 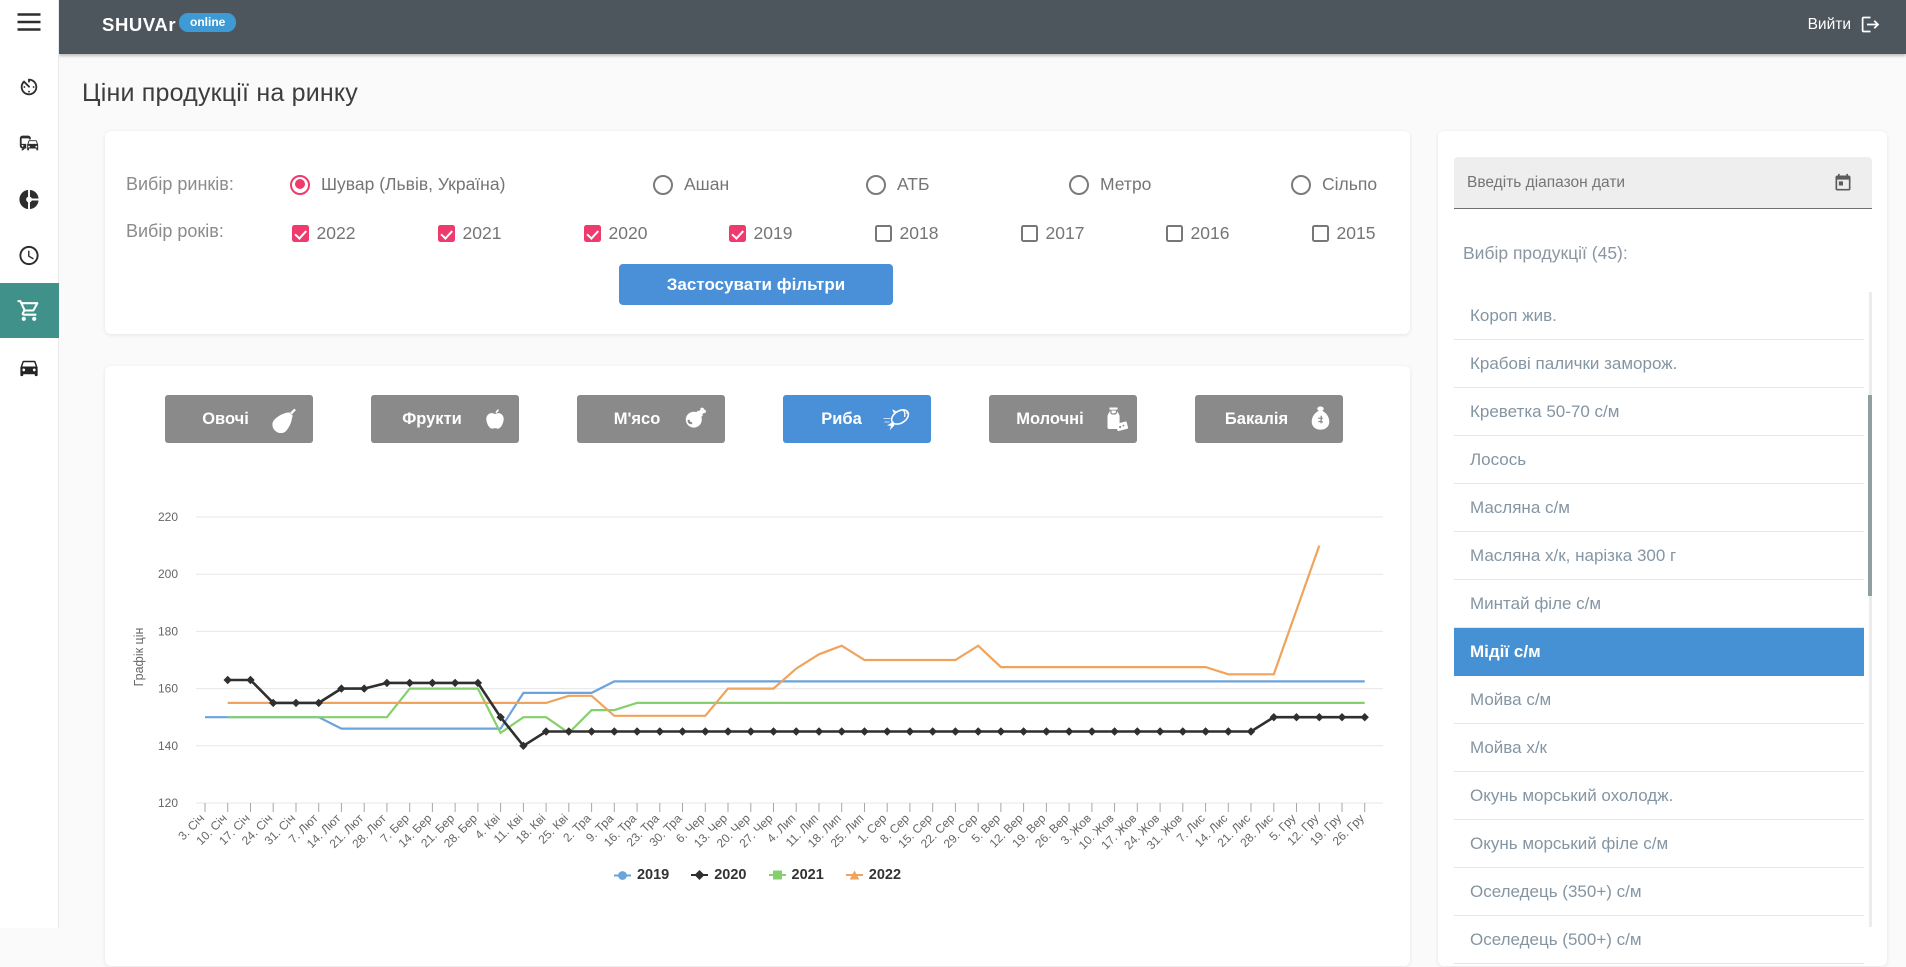 What do you see at coordinates (139, 657) in the screenshot?
I see `svg-text: Графік цін` at bounding box center [139, 657].